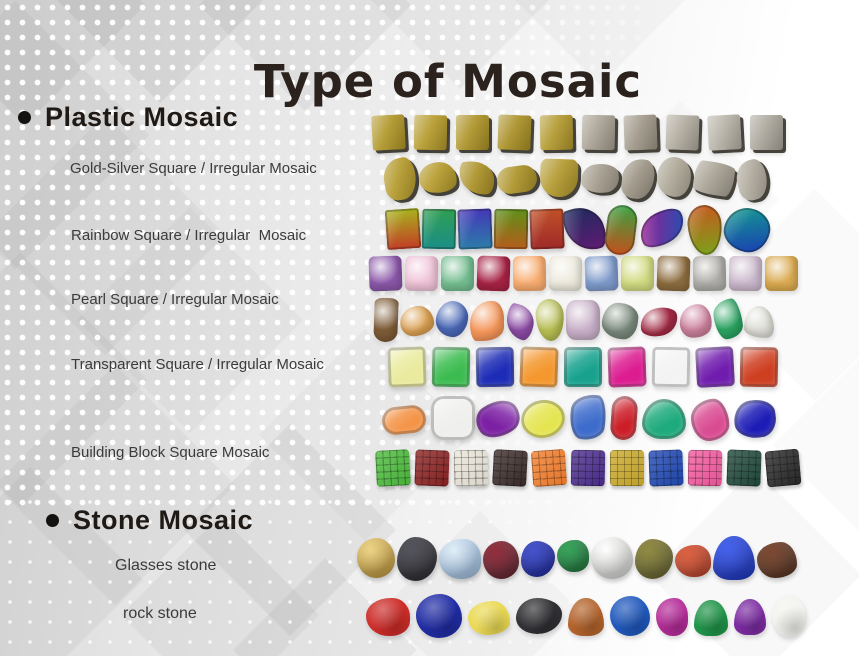 This screenshot has width=859, height=656. What do you see at coordinates (175, 299) in the screenshot?
I see `label-pearl: Pearl Square / Irregular Mosaic` at bounding box center [175, 299].